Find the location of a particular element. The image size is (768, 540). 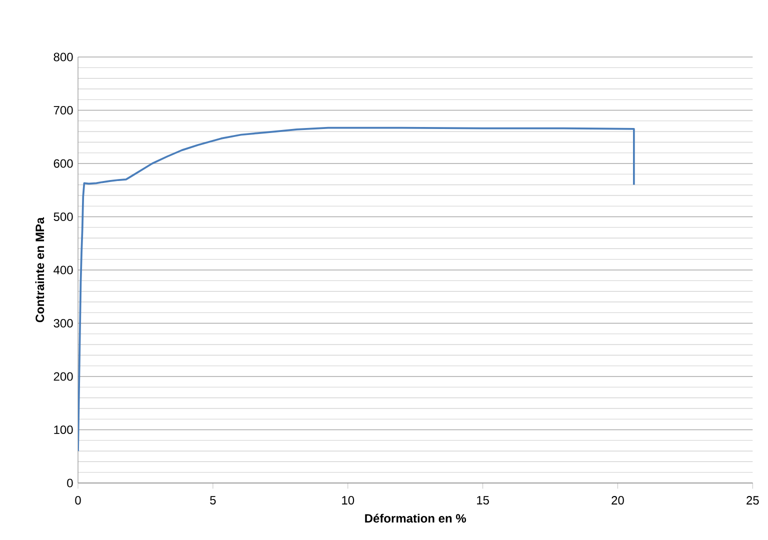

y-tick-label: 700 is located at coordinates (63, 110).